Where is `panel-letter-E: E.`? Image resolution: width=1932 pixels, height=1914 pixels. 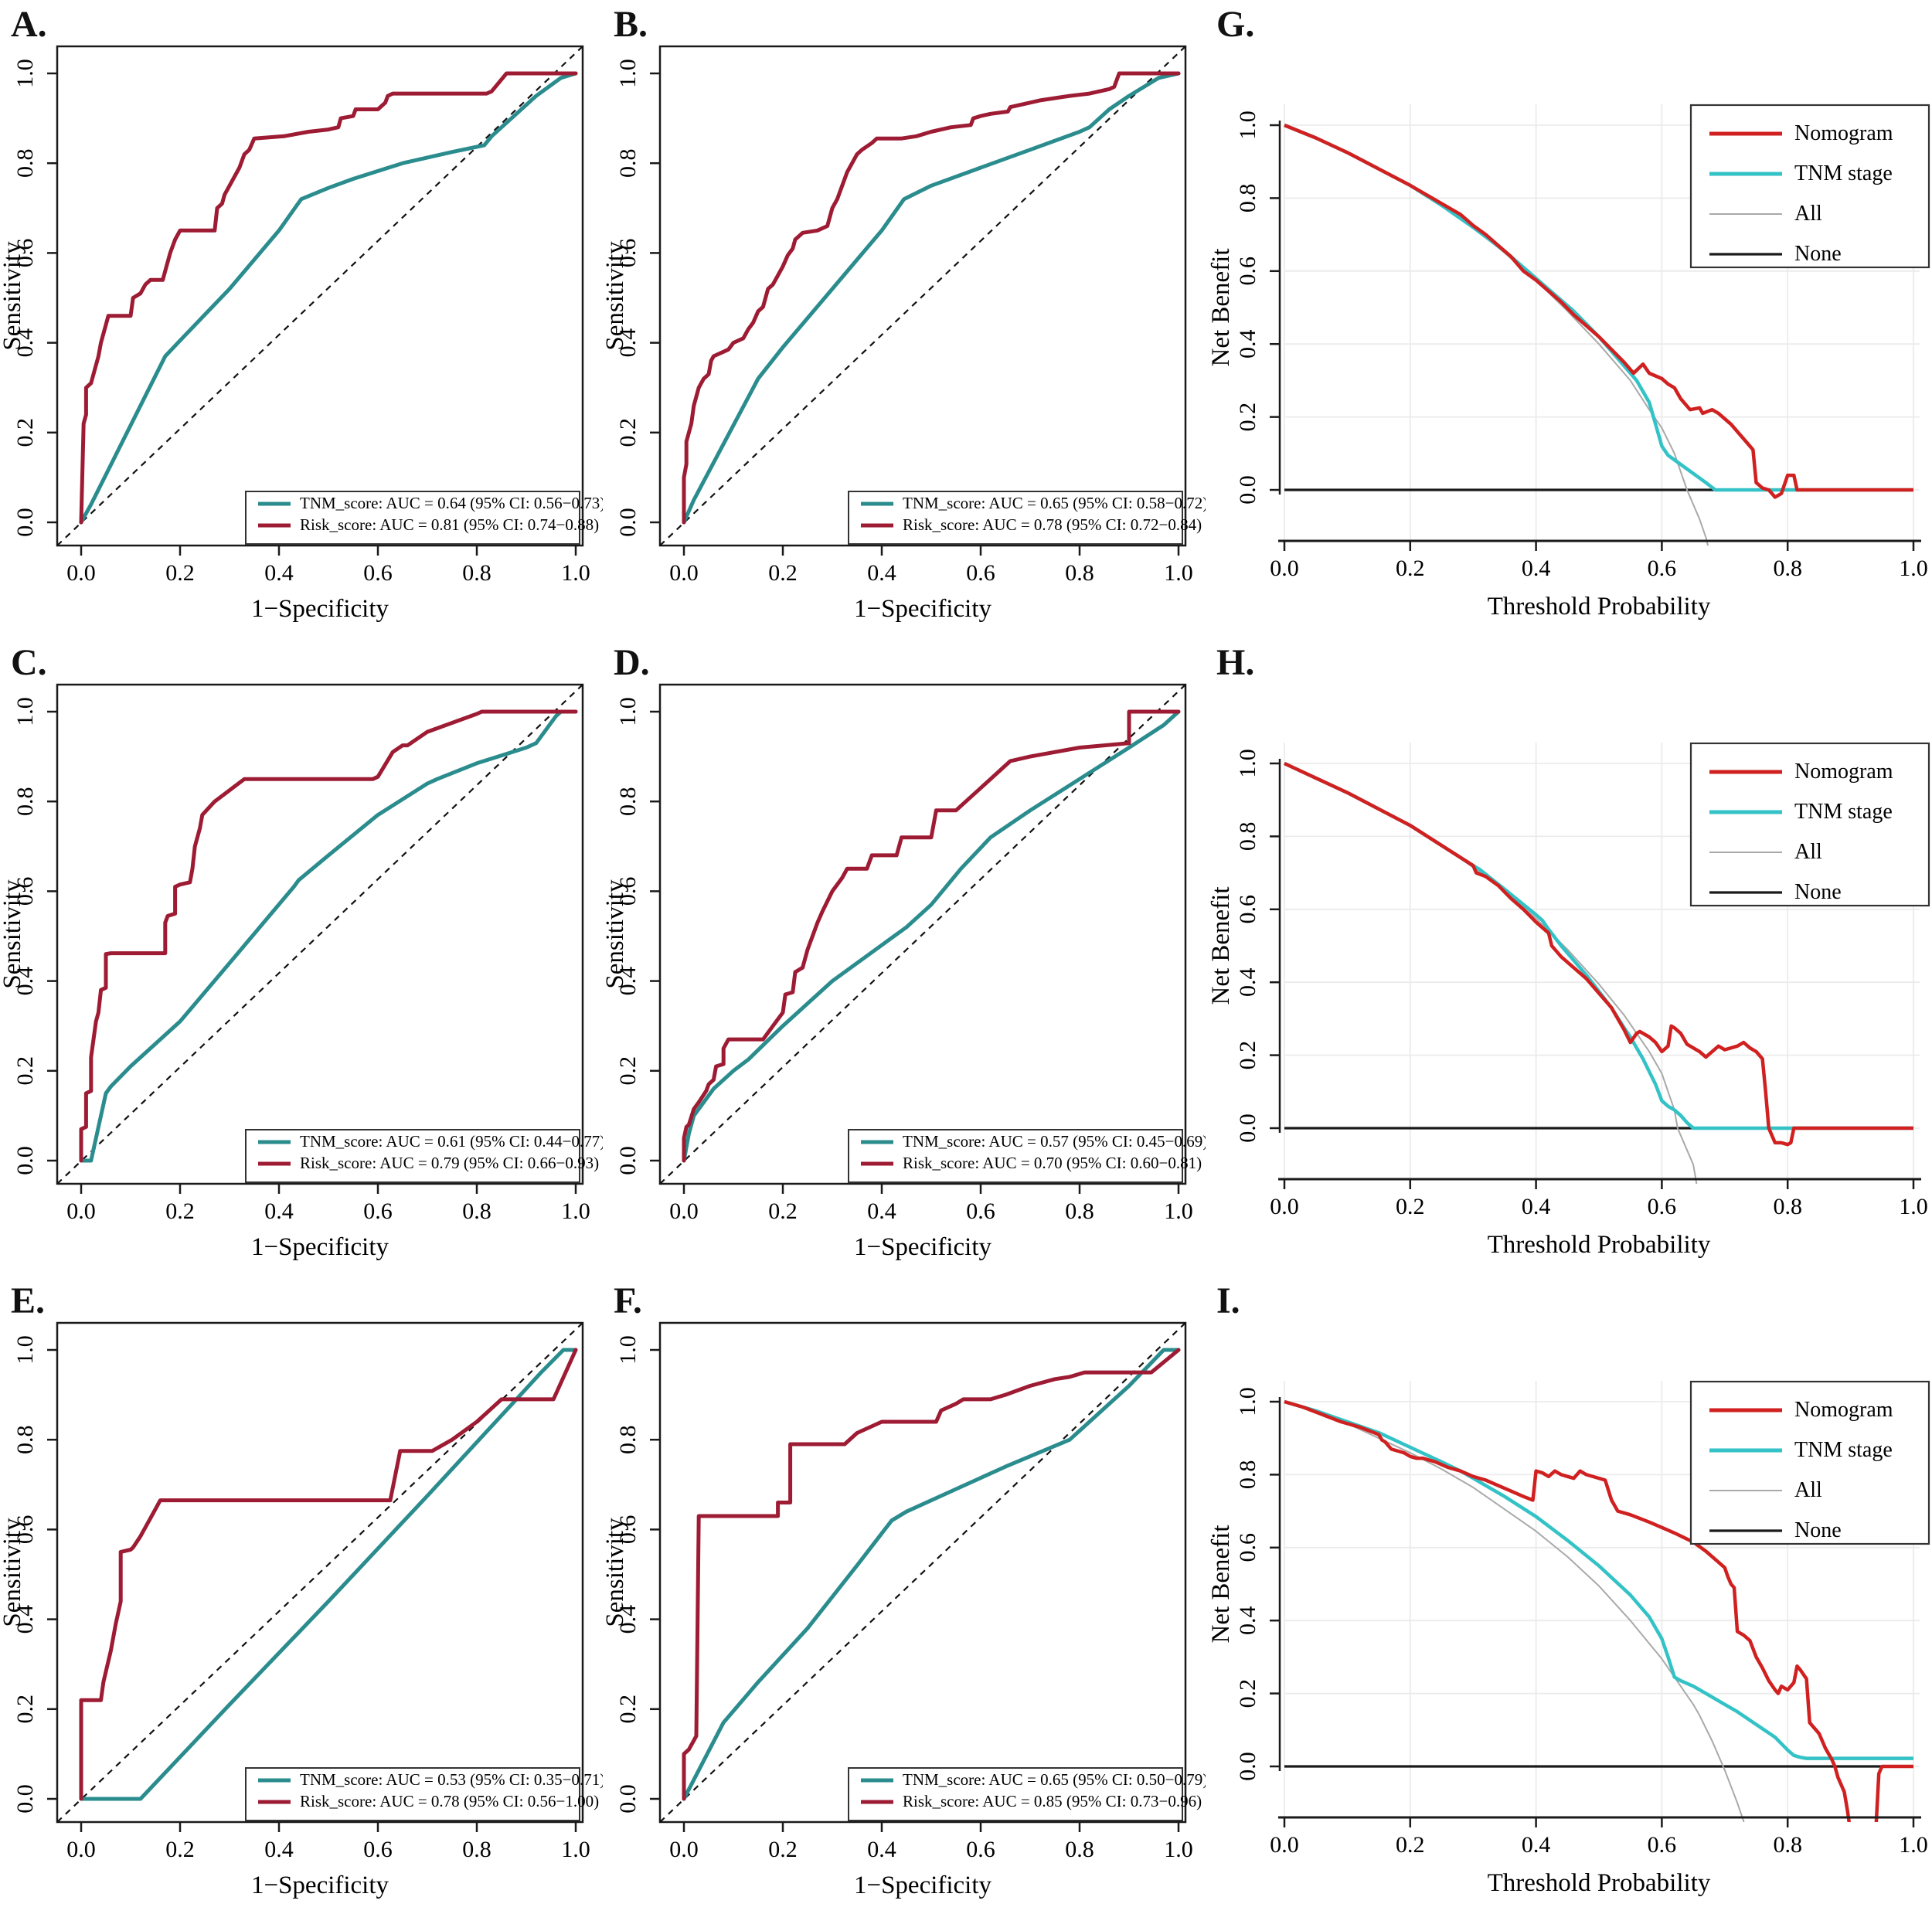 panel-letter-E: E. is located at coordinates (29, 1300).